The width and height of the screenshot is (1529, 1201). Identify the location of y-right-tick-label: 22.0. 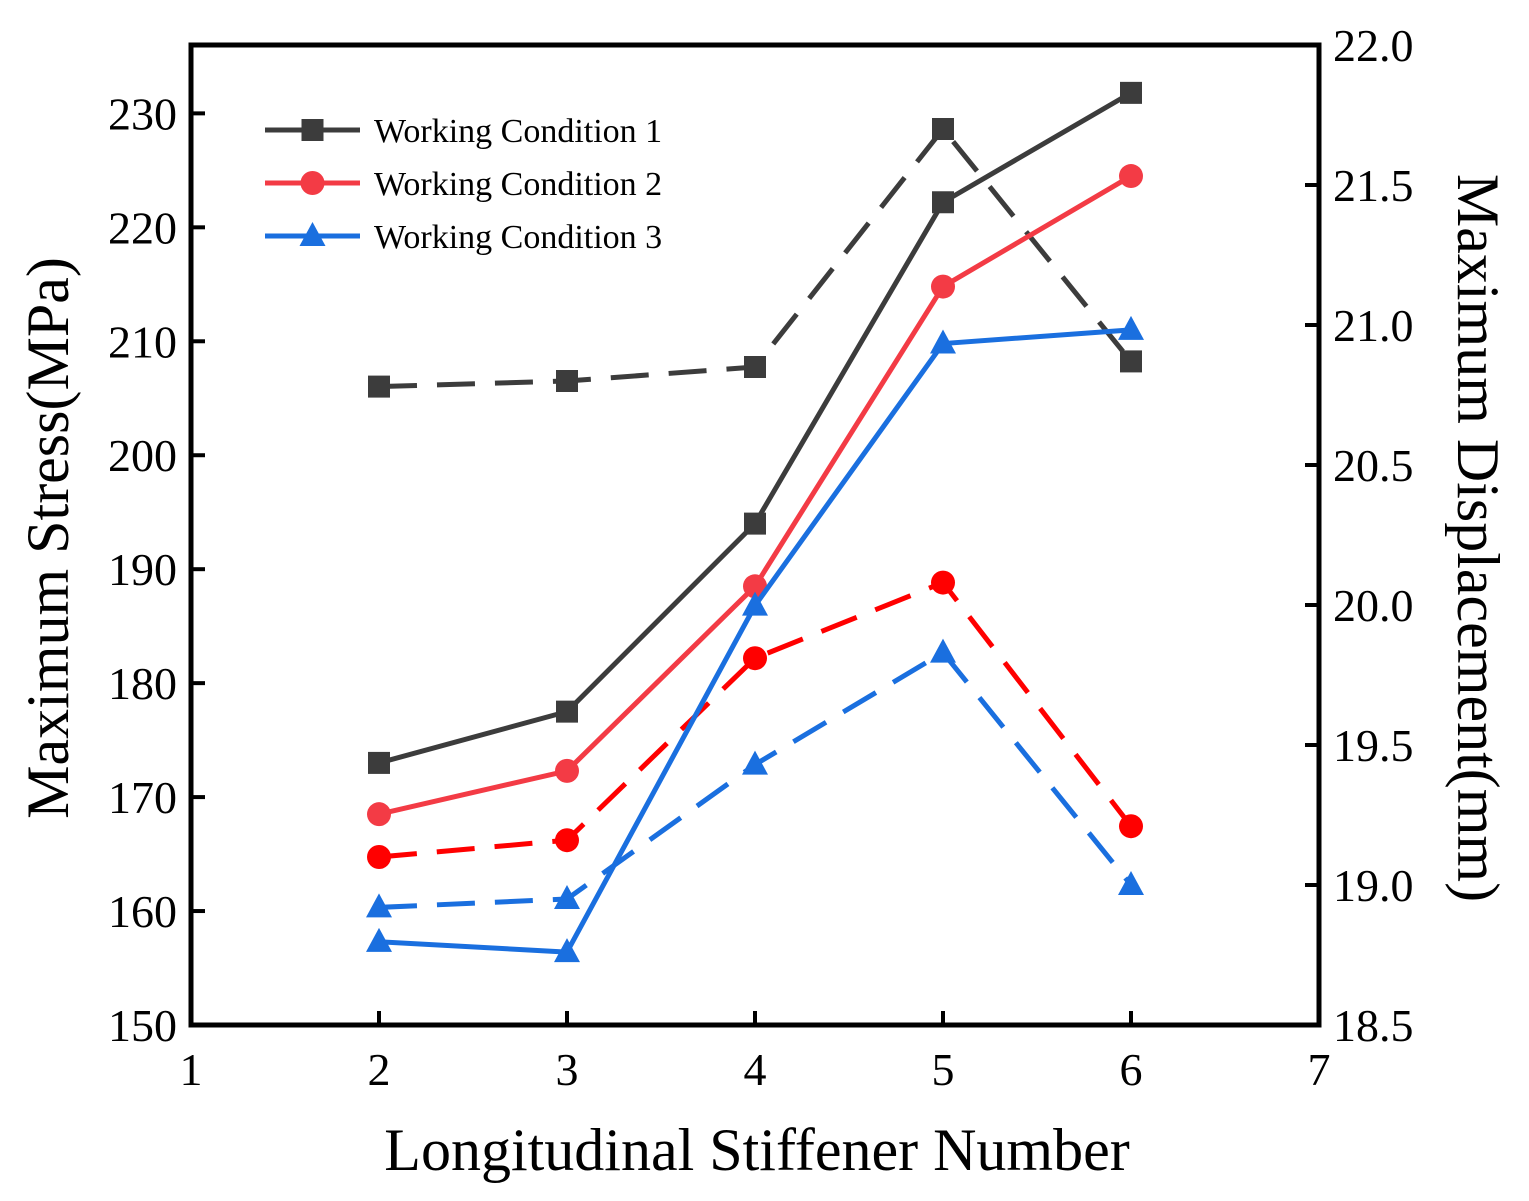
(1373, 45).